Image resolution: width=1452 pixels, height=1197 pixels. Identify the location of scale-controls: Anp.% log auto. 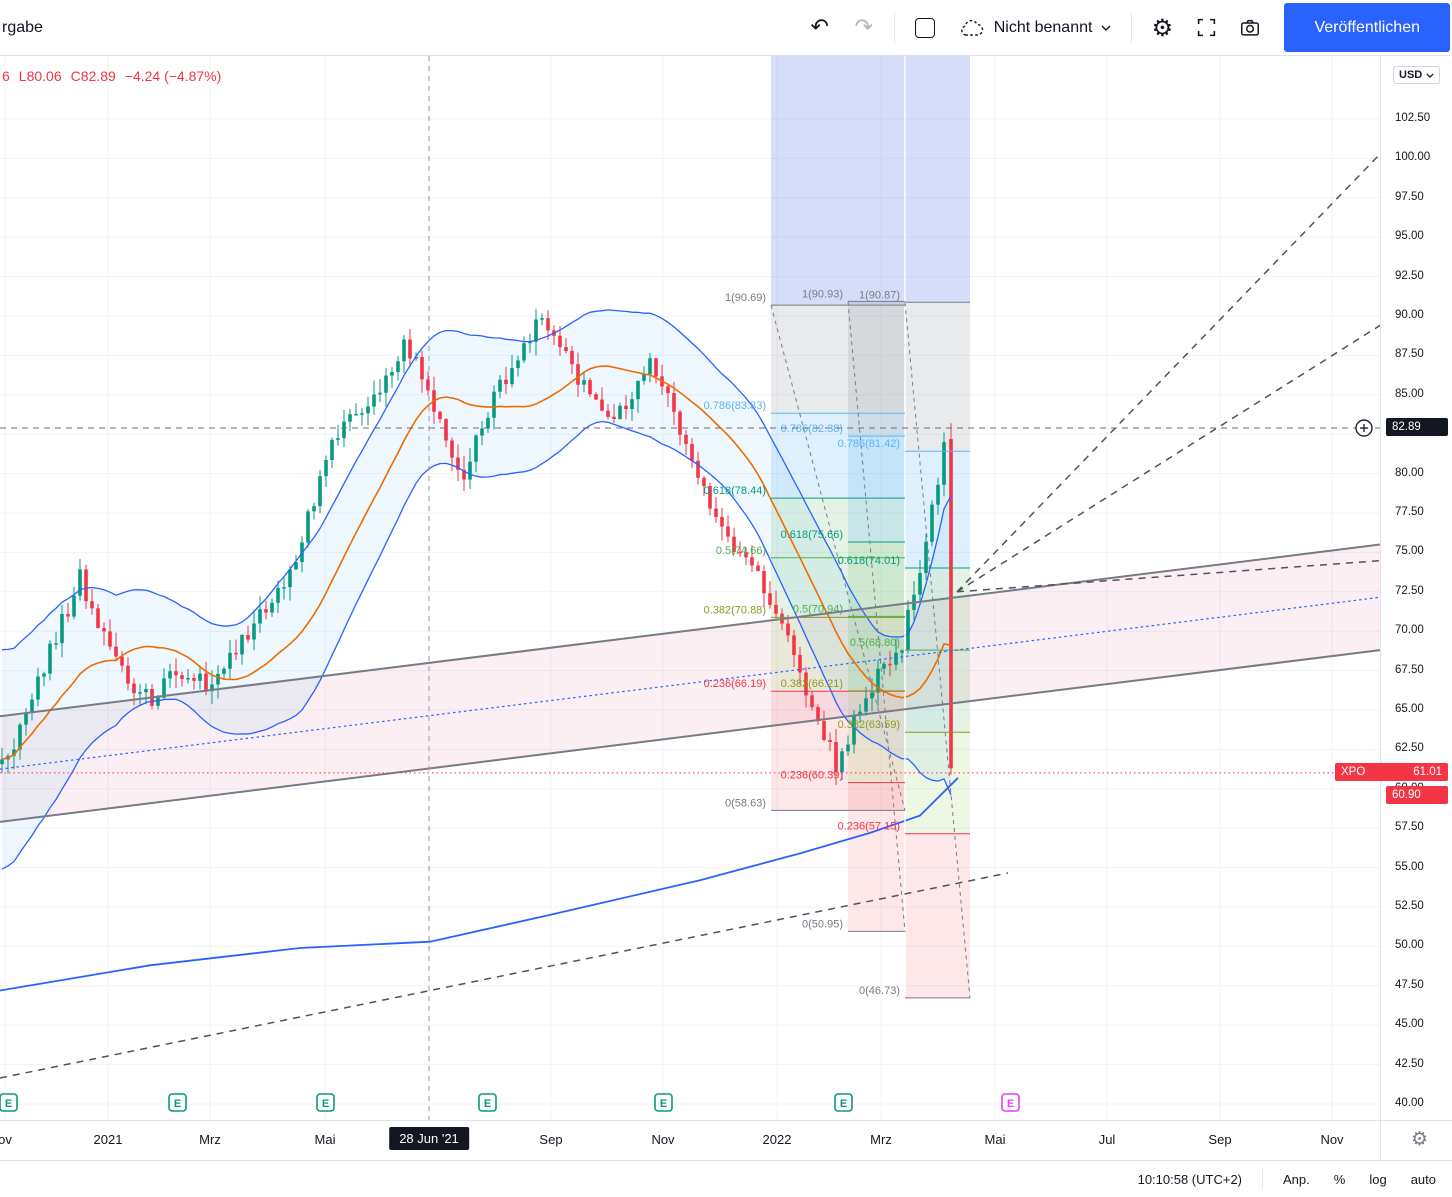
(1359, 1179).